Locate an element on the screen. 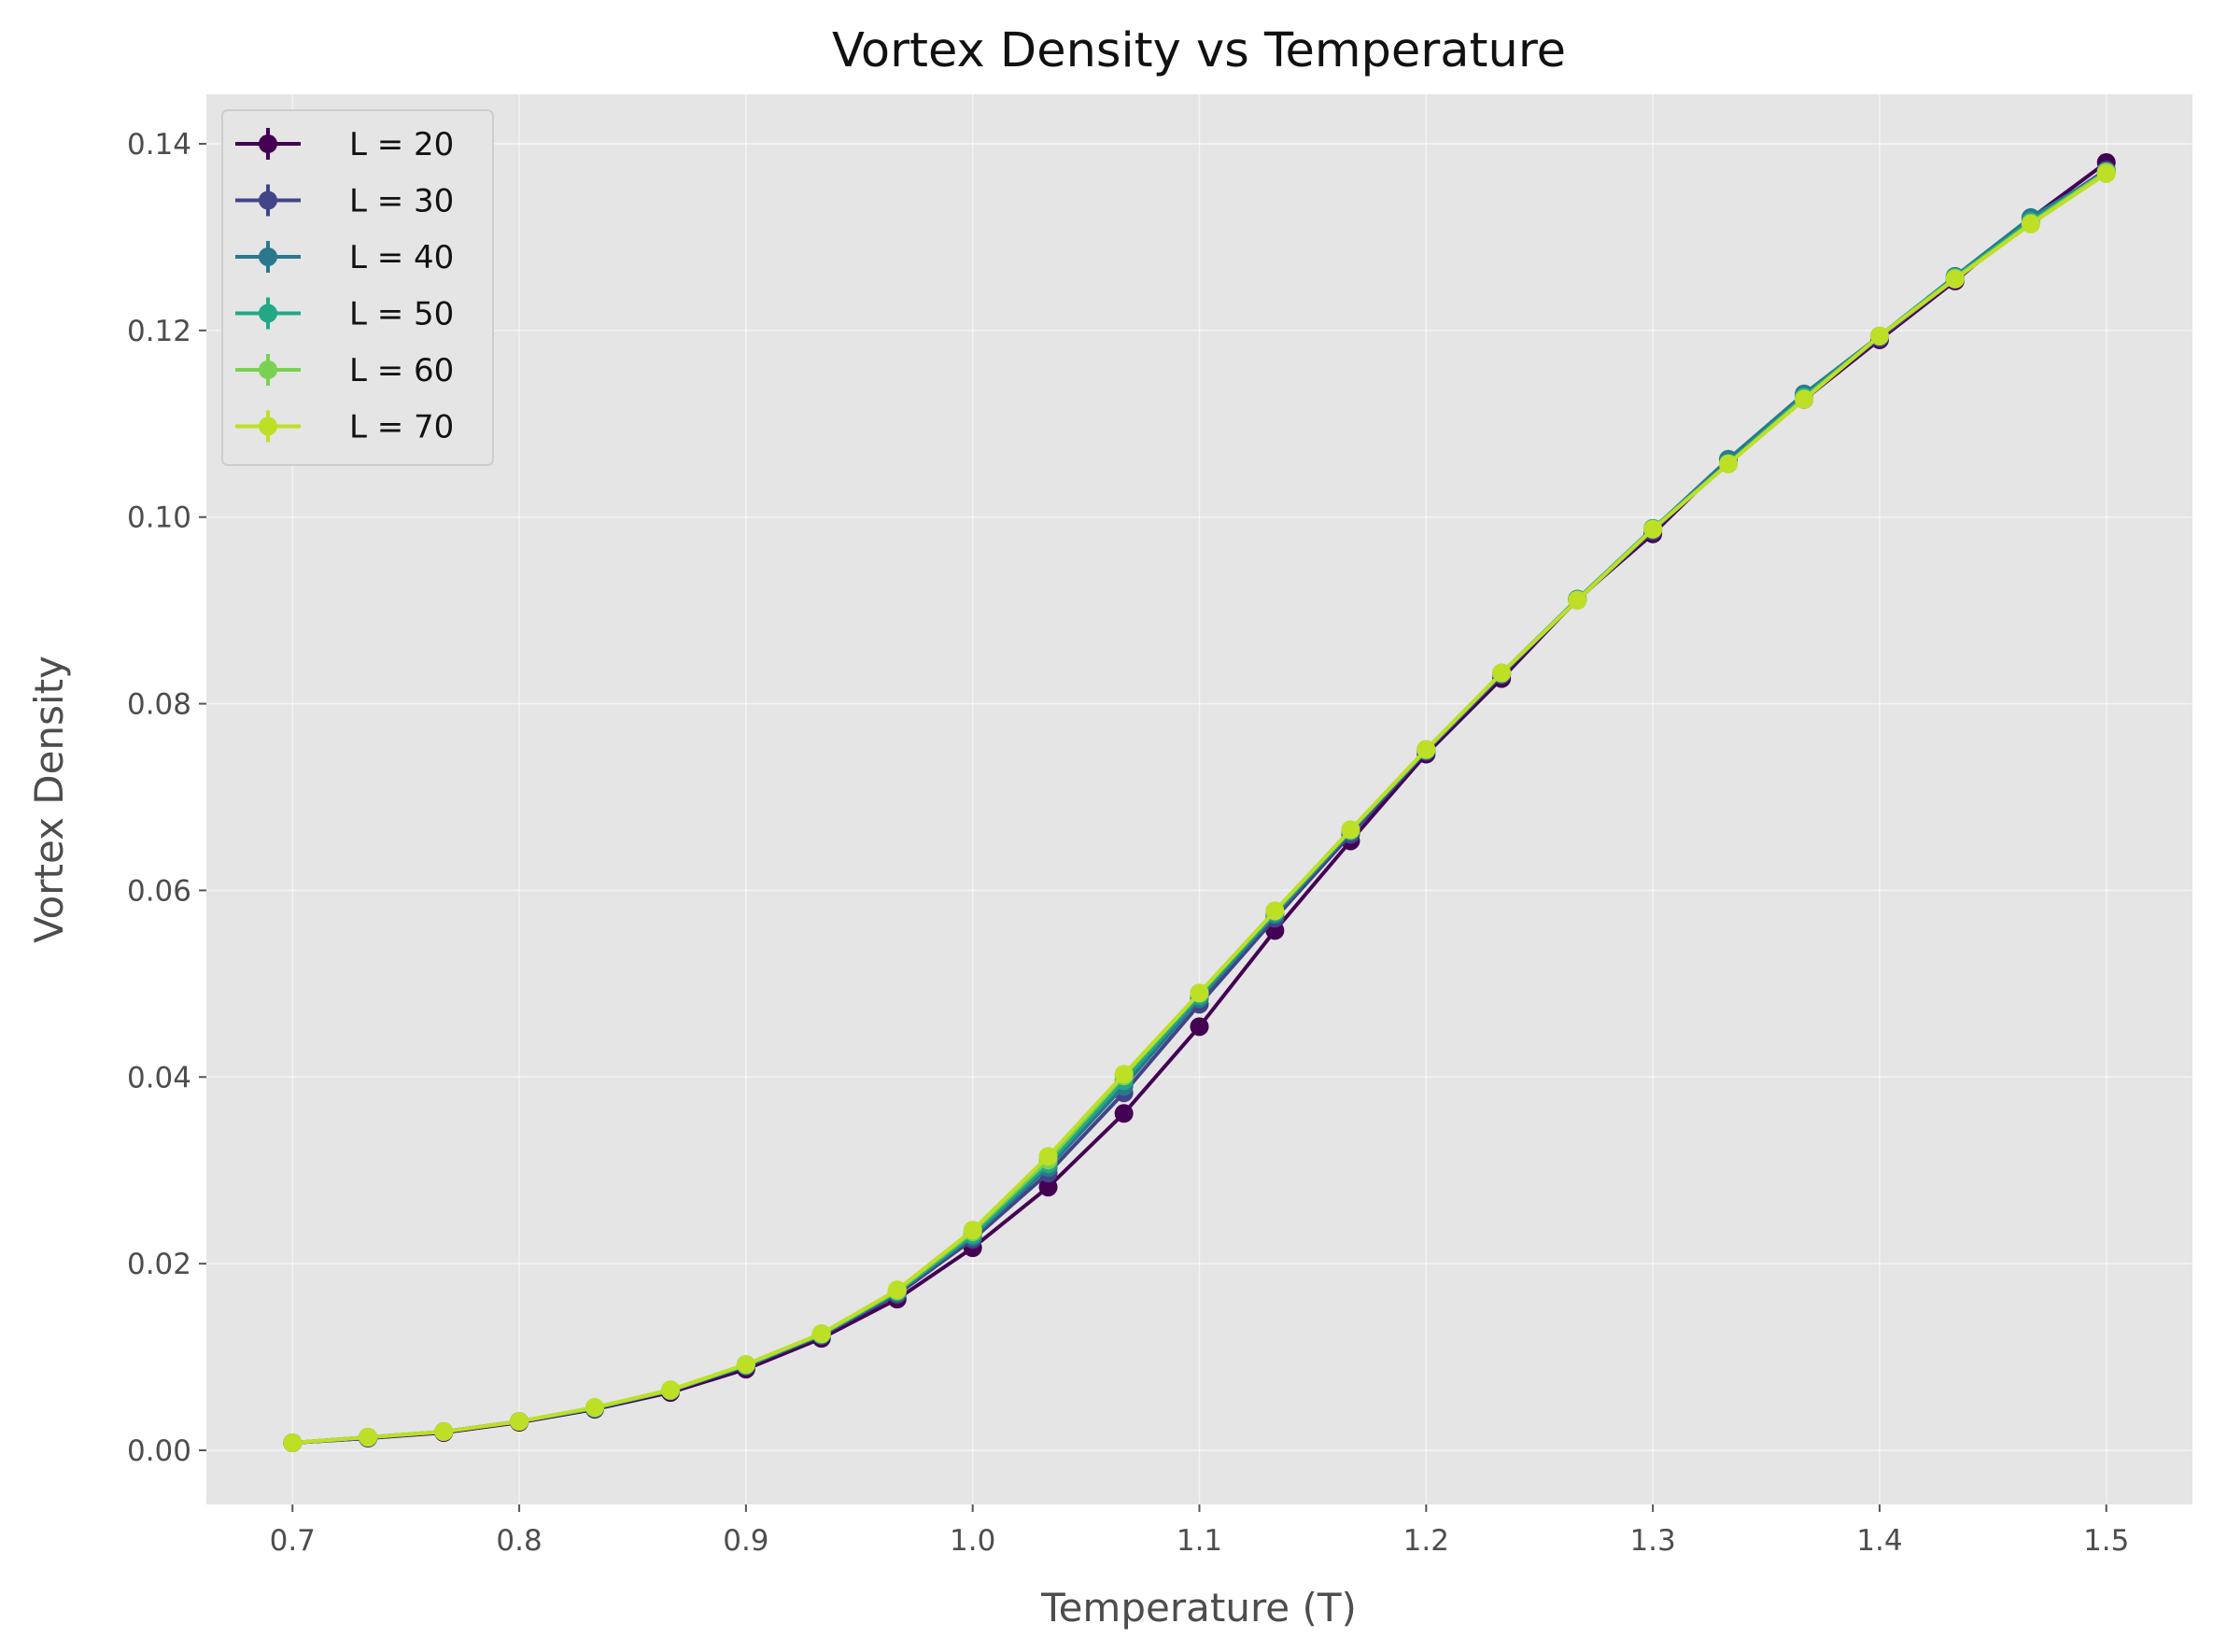 The width and height of the screenshot is (2213, 1652). x-tick-label: 1.4 is located at coordinates (1879, 1541).